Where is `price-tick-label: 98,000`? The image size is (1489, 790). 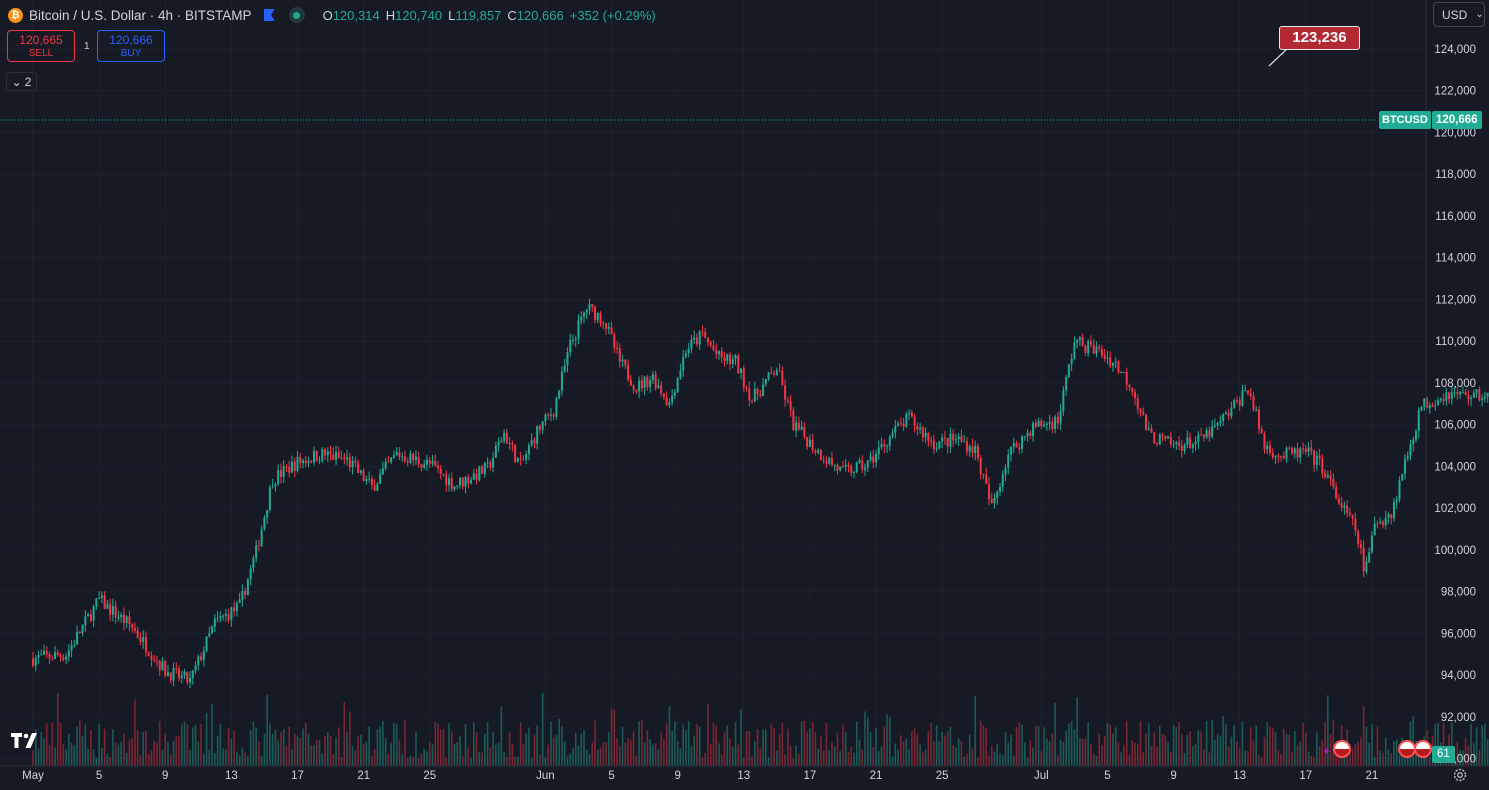
price-tick-label: 98,000 is located at coordinates (1458, 593).